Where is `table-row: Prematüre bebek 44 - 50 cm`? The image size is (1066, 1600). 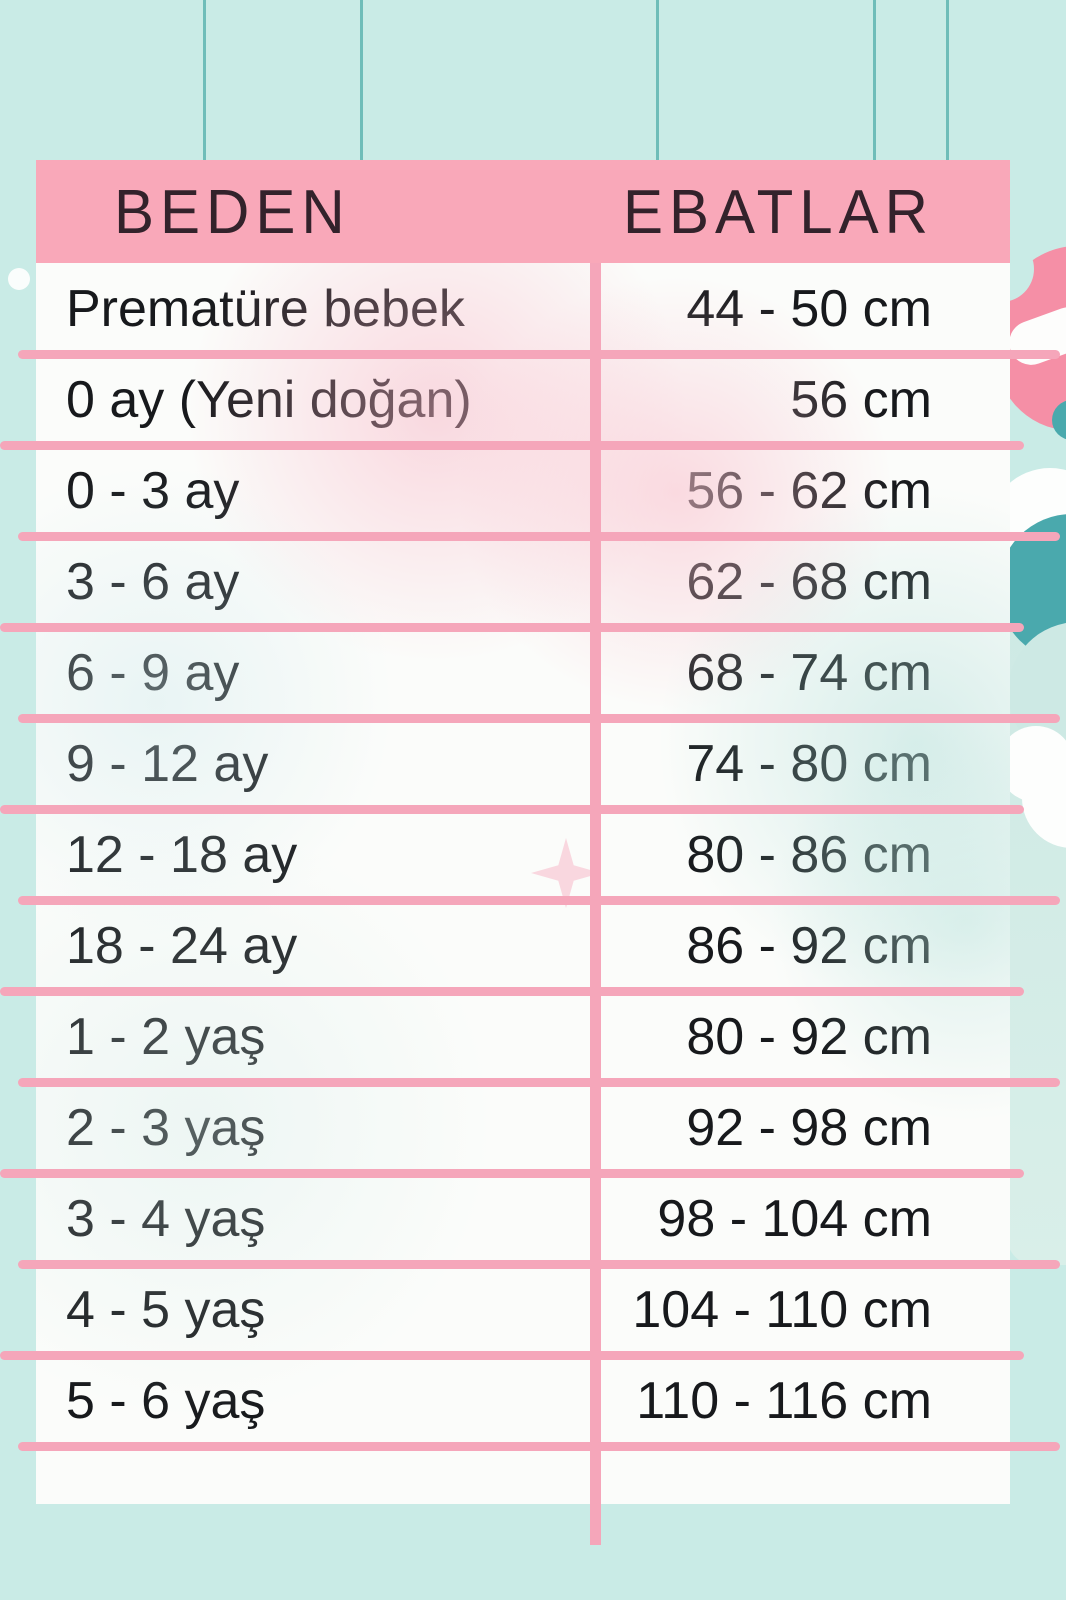
table-row: Prematüre bebek 44 - 50 cm is located at coordinates (523, 308).